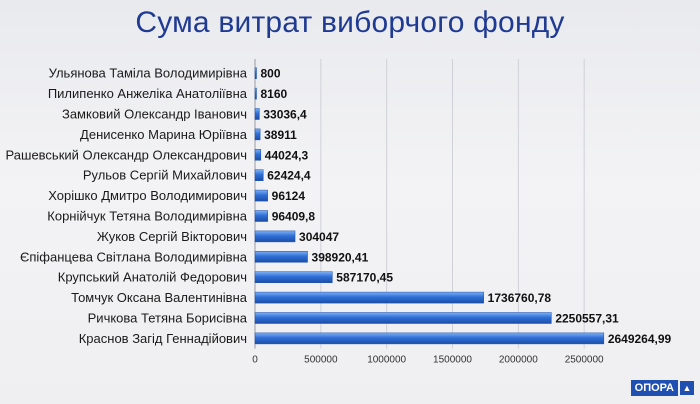  Describe the element at coordinates (289, 176) in the screenshot. I see `value-label: 62424,4` at that location.